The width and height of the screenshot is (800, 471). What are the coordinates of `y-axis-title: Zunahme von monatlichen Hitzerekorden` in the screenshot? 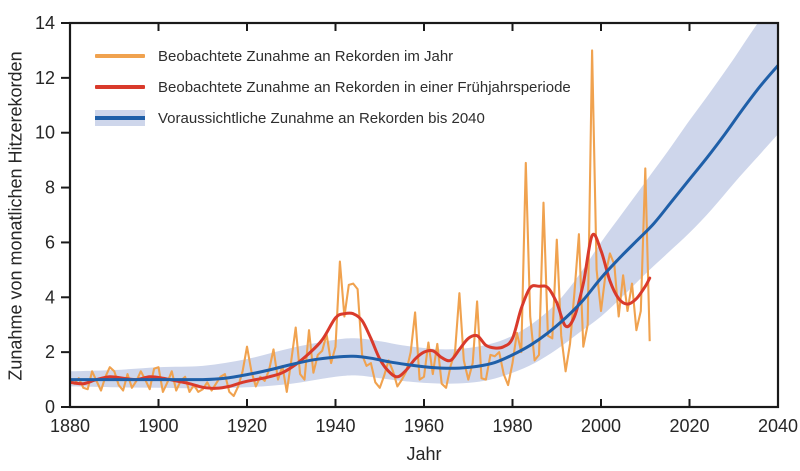 It's located at (15, 216).